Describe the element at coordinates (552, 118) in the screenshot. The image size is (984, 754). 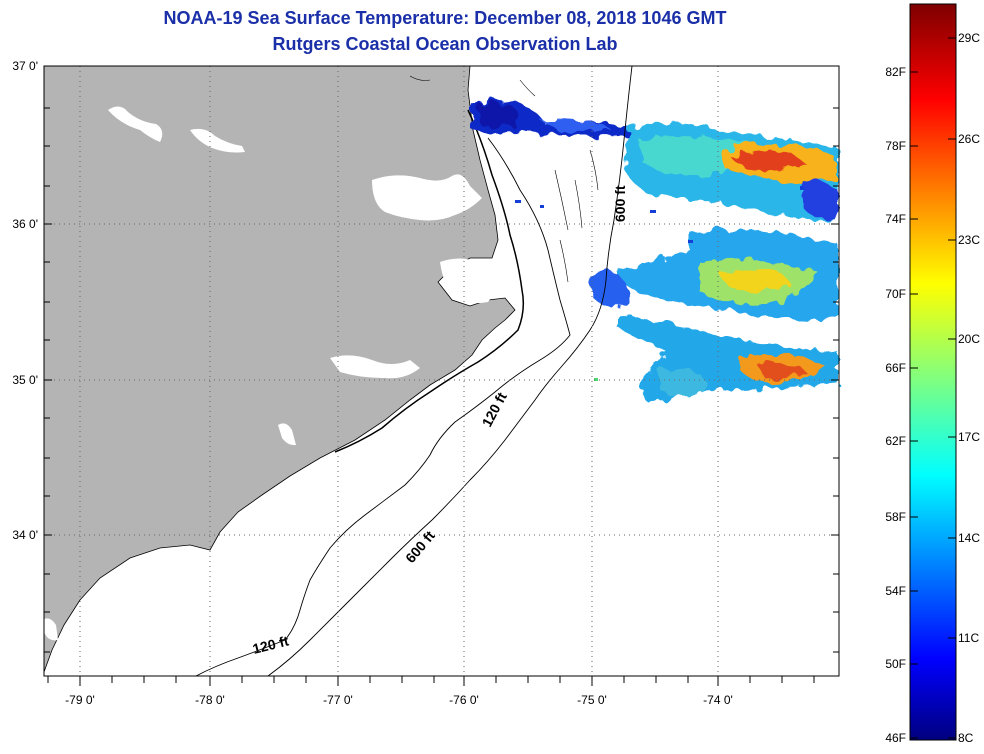
I see `sst-cold-patch` at that location.